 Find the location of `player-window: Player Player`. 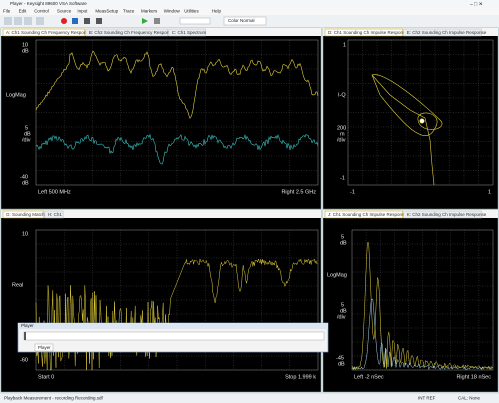

player-window: Player Player is located at coordinates (173, 337).